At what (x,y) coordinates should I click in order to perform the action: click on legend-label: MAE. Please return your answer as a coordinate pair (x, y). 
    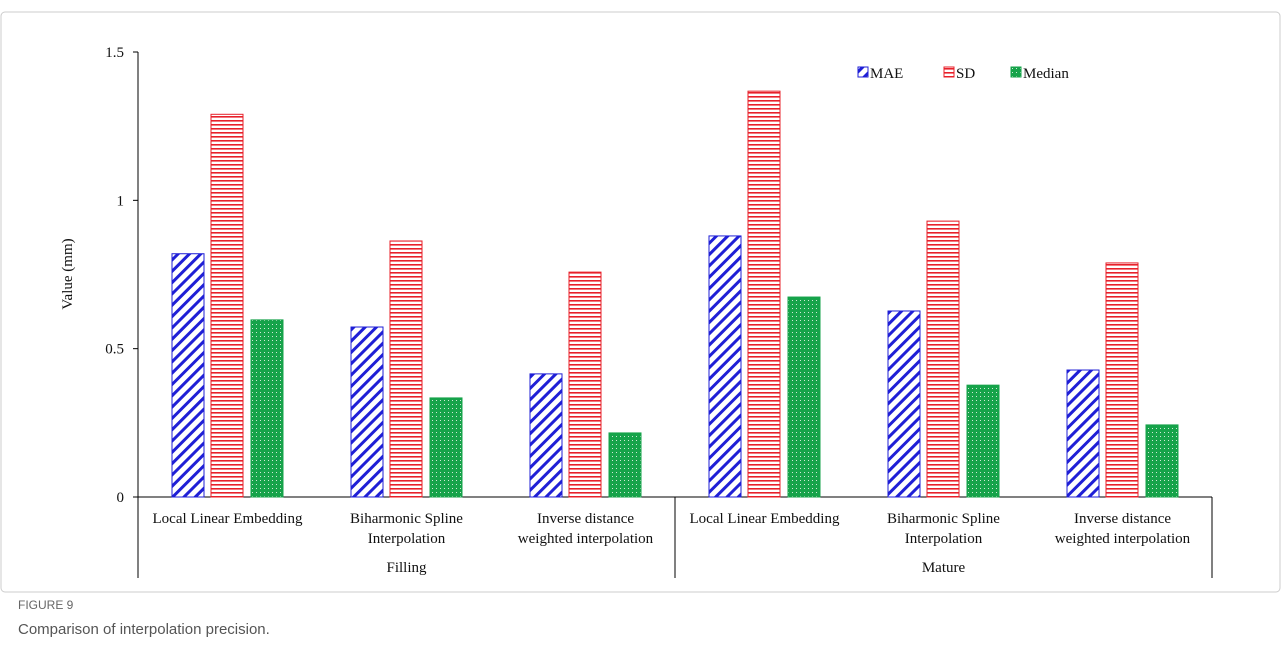
    Looking at the image, I should click on (886, 74).